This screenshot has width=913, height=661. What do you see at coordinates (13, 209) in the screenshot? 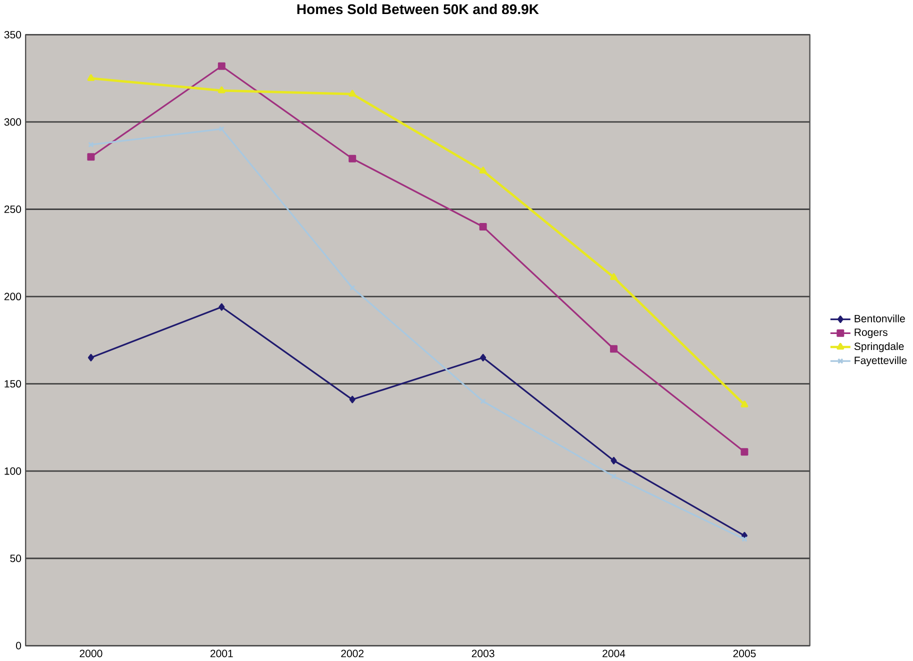
I see `y-tick-label: 250` at bounding box center [13, 209].